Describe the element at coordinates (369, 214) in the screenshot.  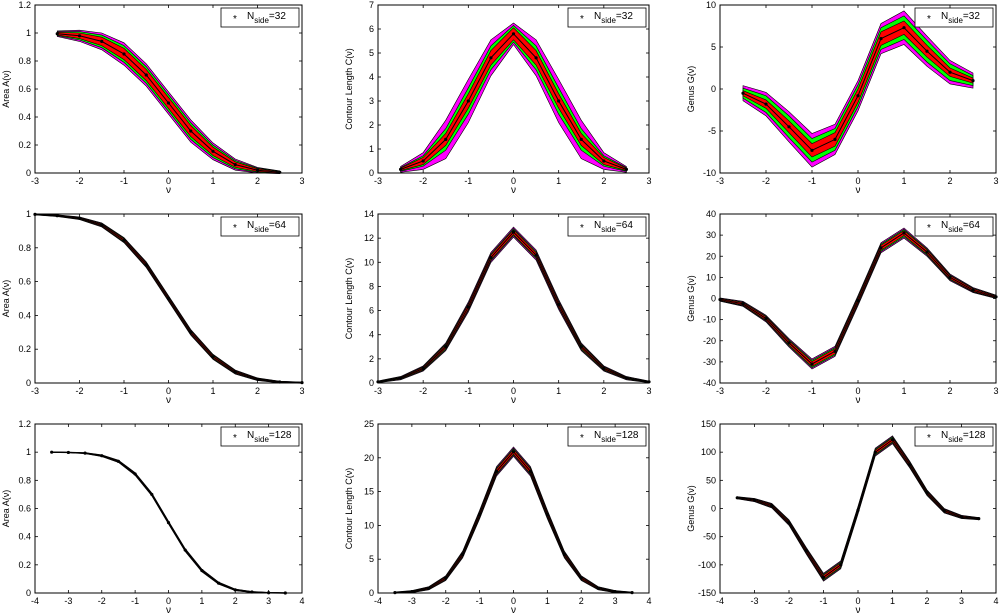
I see `y-tick-label: 14` at that location.